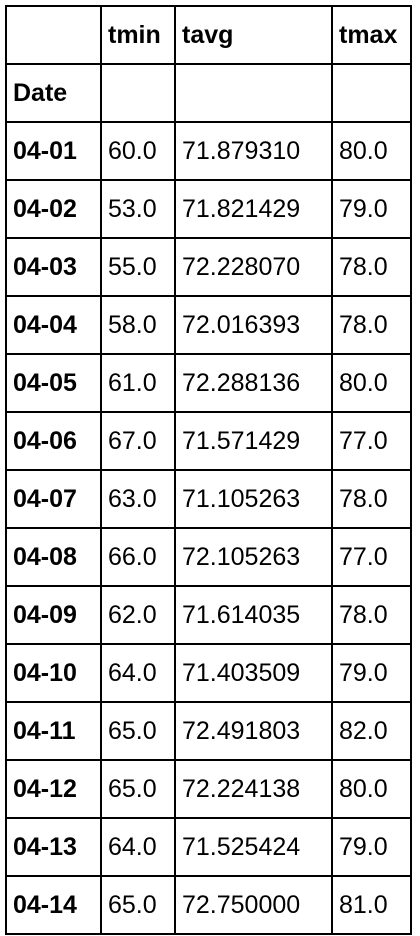 This screenshot has height=936, width=420. I want to click on table-row: 04-14 65.0 72.750000 81.0, so click(208, 905).